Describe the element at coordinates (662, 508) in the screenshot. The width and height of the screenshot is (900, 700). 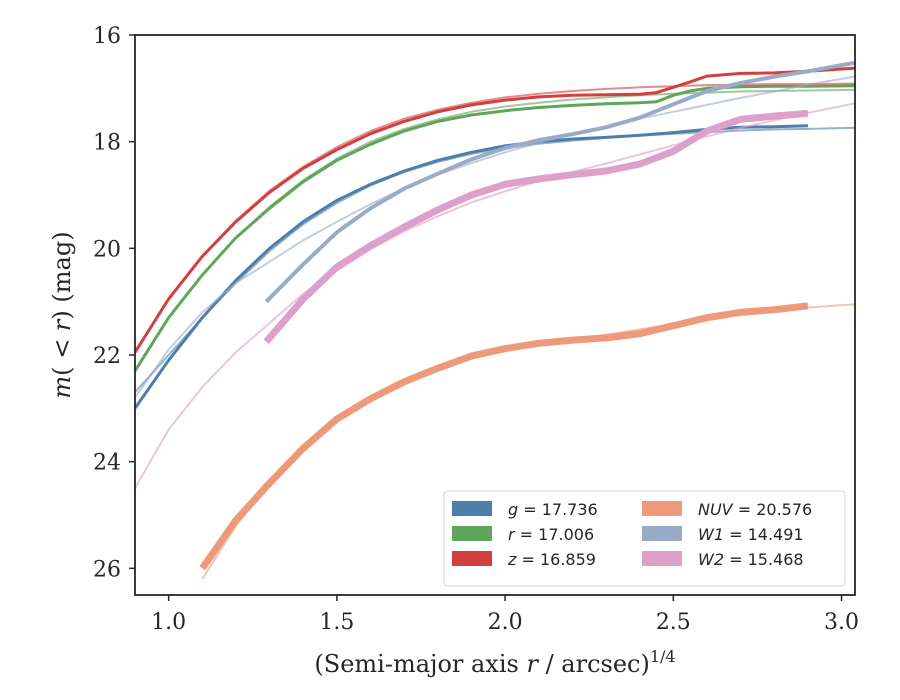
I see `legend-swatch-nuv` at that location.